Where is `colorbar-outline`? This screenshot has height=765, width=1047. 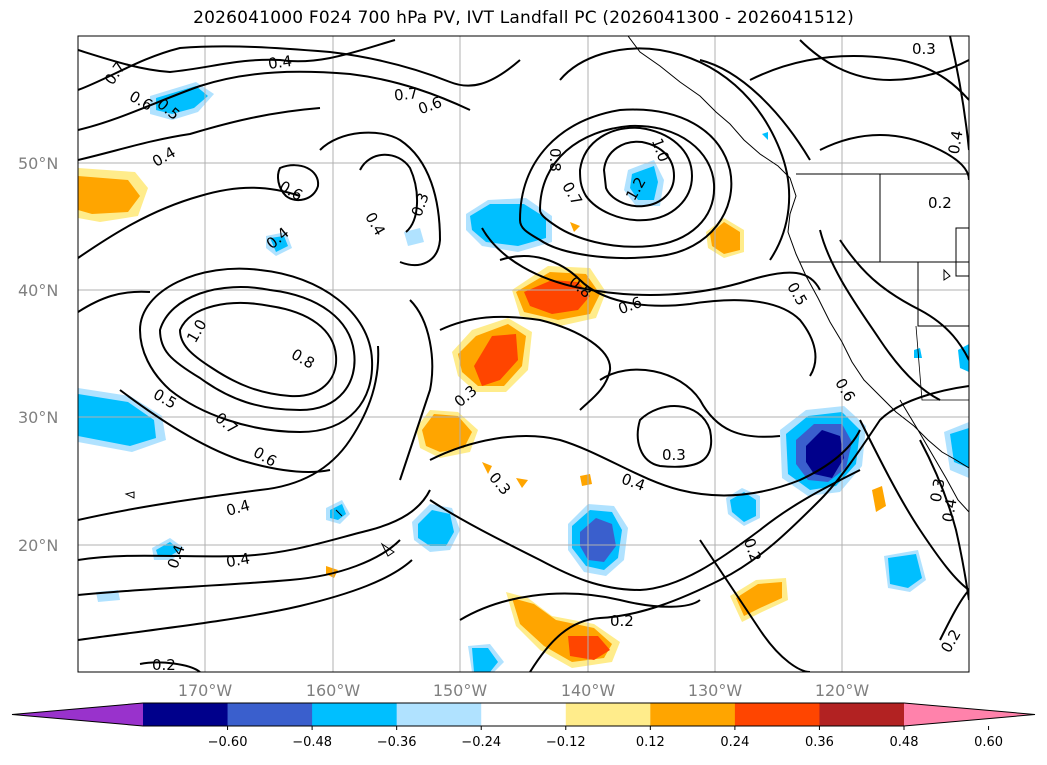
colorbar-outline is located at coordinates (523, 714).